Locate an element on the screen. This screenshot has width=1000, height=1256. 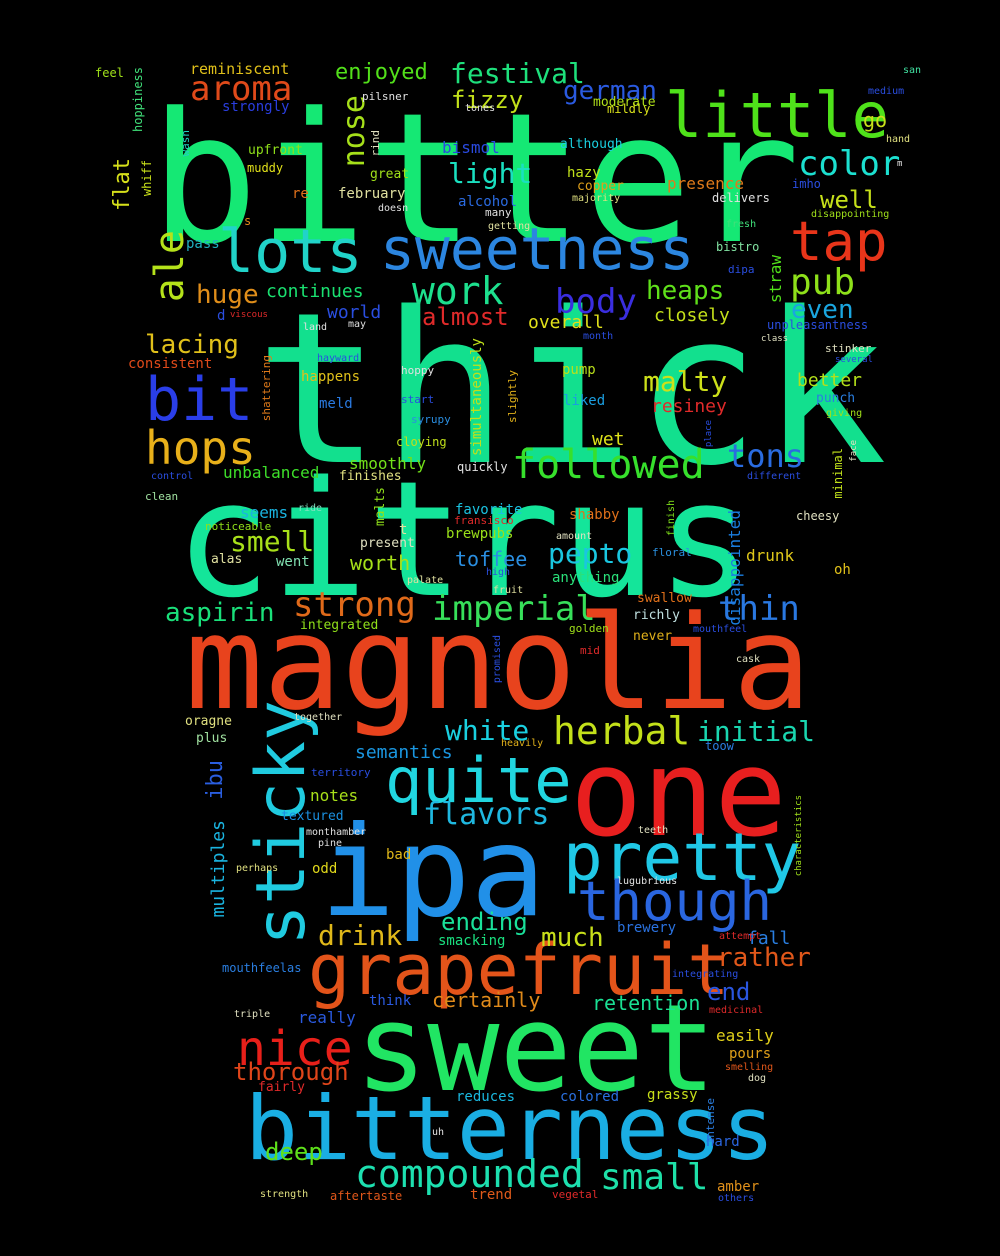
word-straw: straw is located at coordinates (775, 279).